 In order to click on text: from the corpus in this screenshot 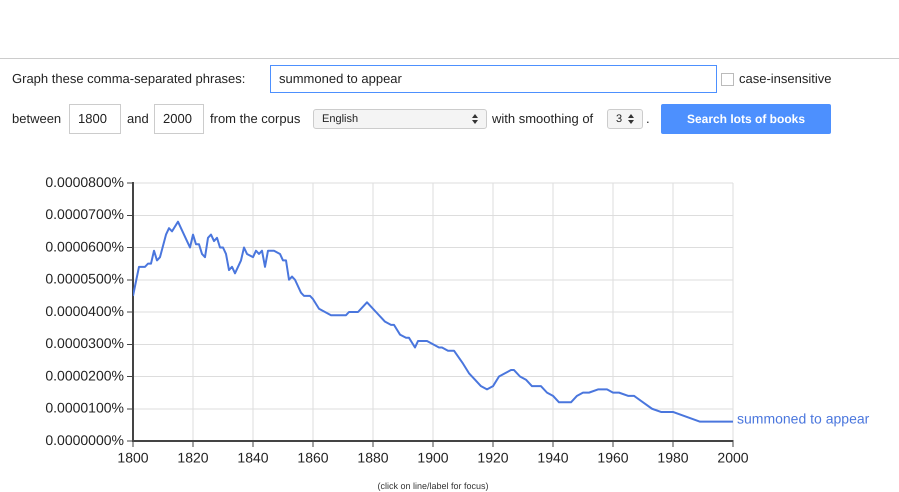, I will do `click(255, 118)`.